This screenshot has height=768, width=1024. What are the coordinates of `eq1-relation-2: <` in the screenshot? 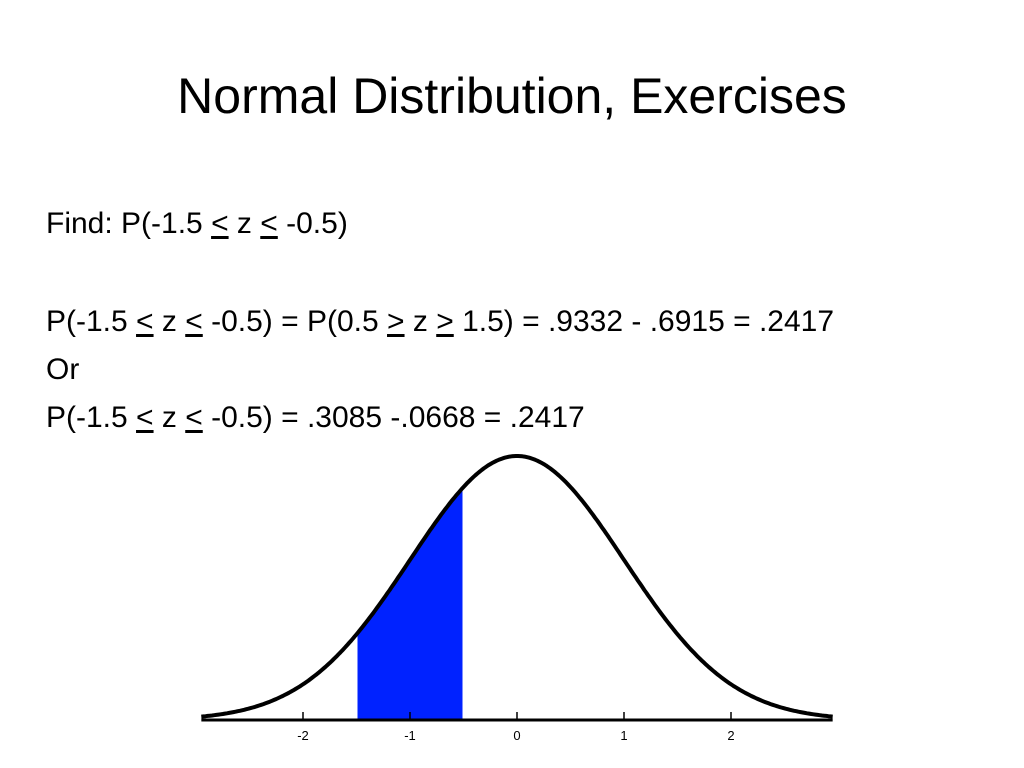 It's located at (194, 321).